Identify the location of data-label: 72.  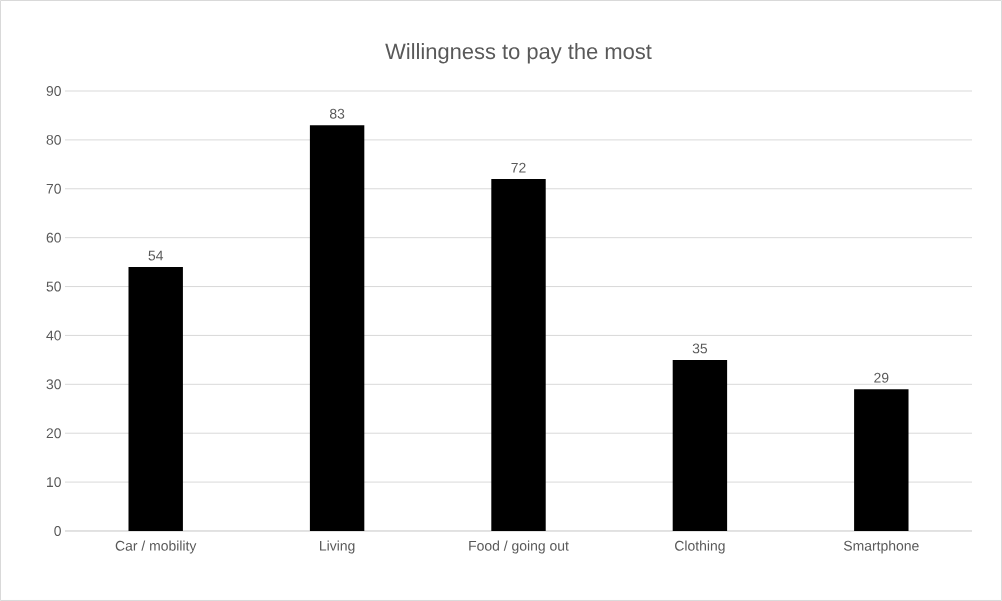
(518, 167).